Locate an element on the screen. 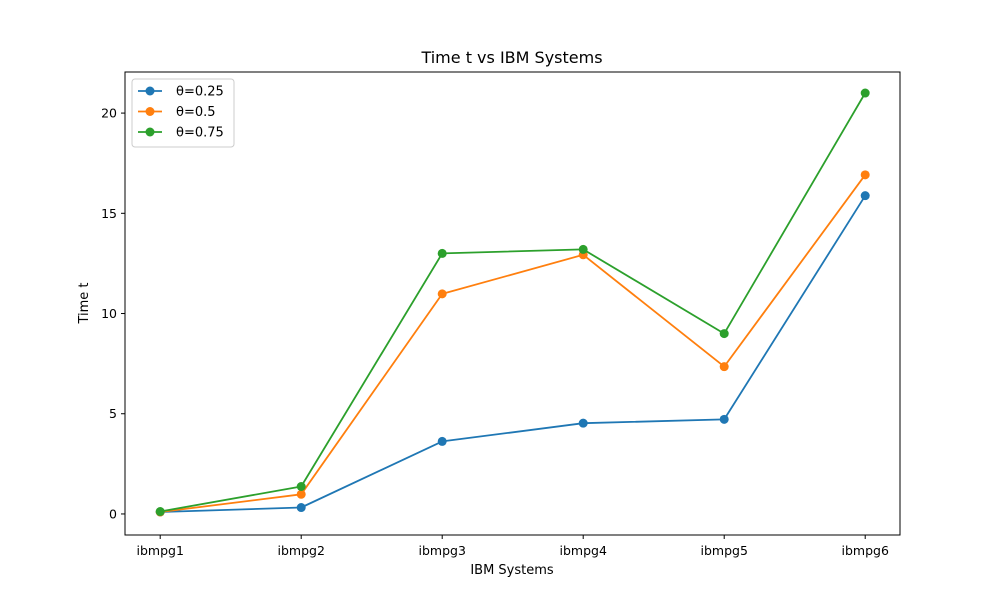 This screenshot has height=600, width=1000. x-tick-label: ibmpg1 is located at coordinates (159, 550).